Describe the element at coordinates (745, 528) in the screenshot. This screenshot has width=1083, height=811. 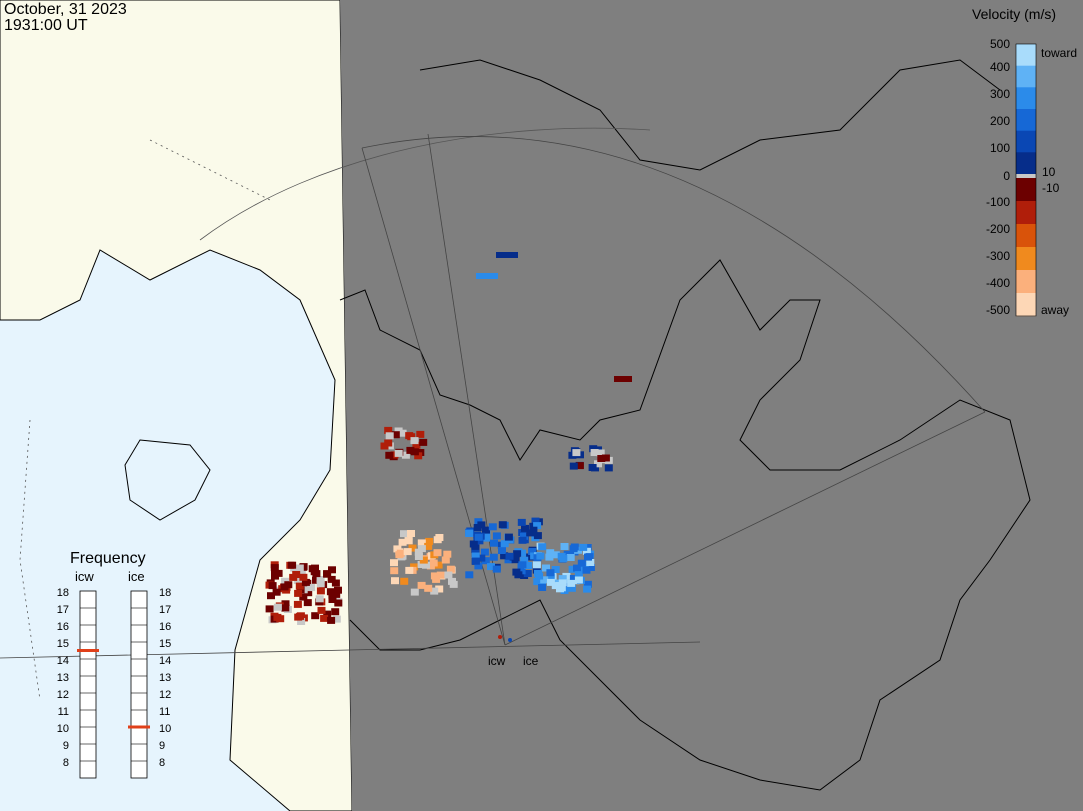
I see `fov-boundary-right` at that location.